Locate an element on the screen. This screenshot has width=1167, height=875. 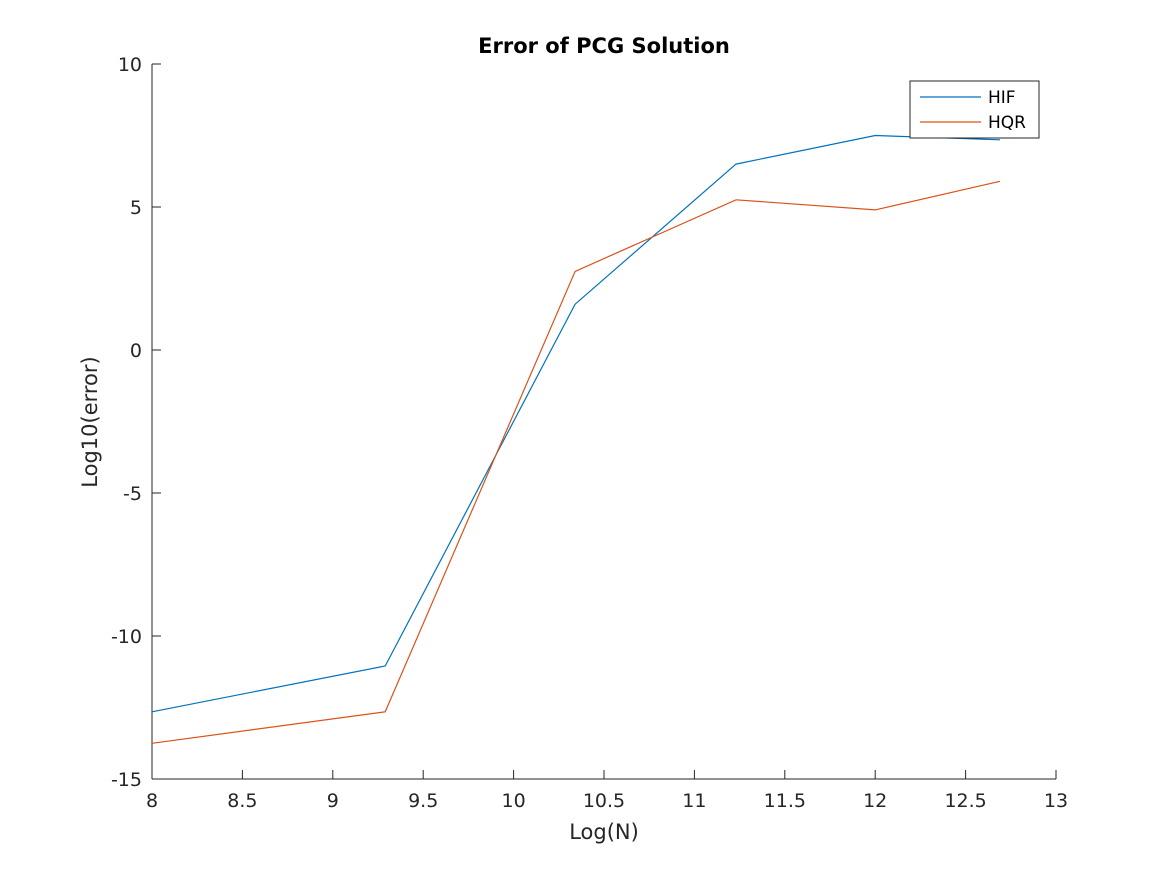
x-tick-label: 13 is located at coordinates (1056, 801).